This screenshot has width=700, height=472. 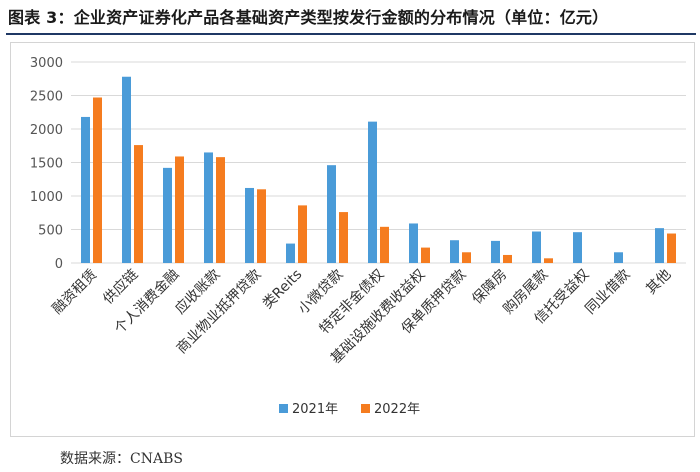 What do you see at coordinates (46, 130) in the screenshot?
I see `y-tick-label: 2000` at bounding box center [46, 130].